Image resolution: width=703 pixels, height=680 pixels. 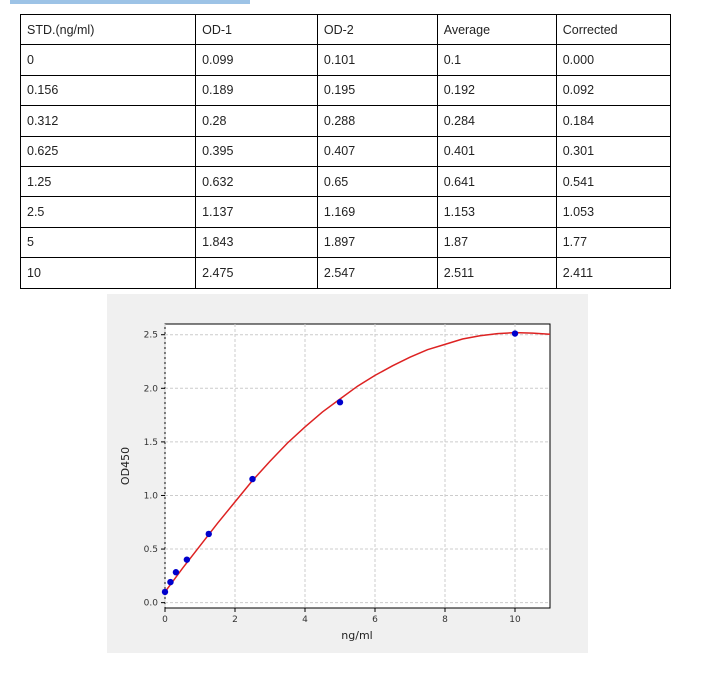 What do you see at coordinates (496, 60) in the screenshot?
I see `cell-average: 0.1` at bounding box center [496, 60].